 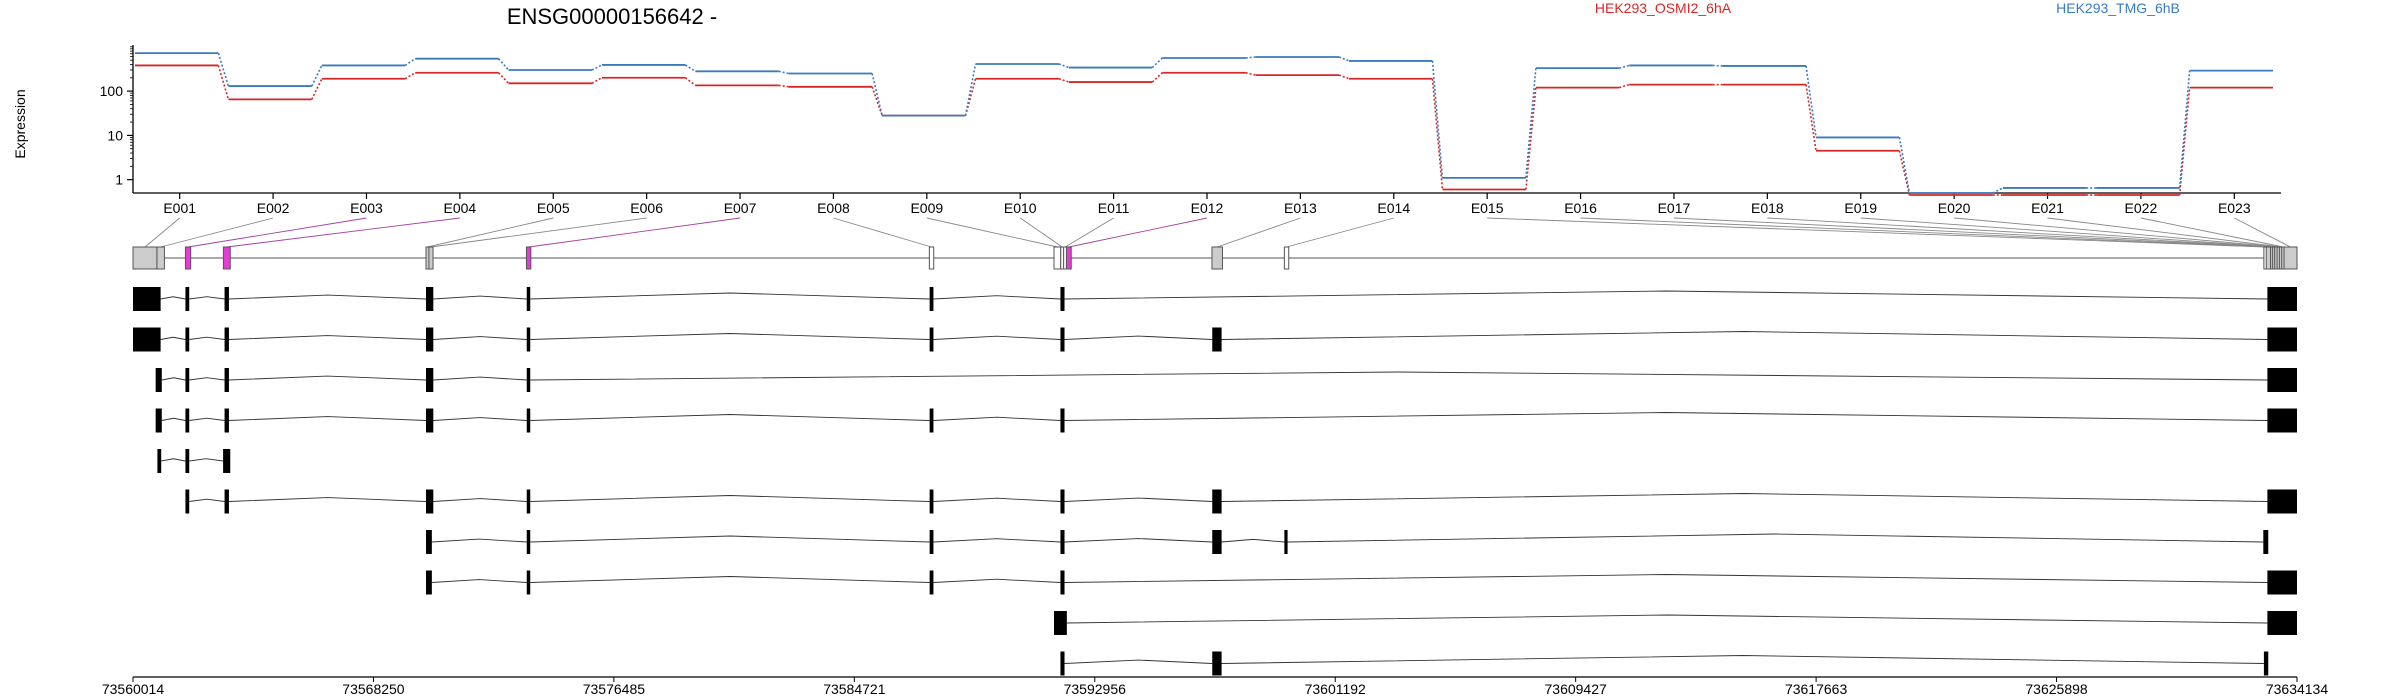 What do you see at coordinates (217, 232) in the screenshot?
I see `connector-E002` at bounding box center [217, 232].